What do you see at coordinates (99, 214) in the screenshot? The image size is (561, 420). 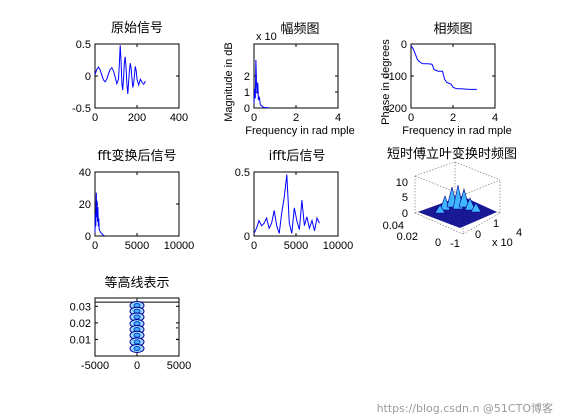 I see `fft-series-line` at bounding box center [99, 214].